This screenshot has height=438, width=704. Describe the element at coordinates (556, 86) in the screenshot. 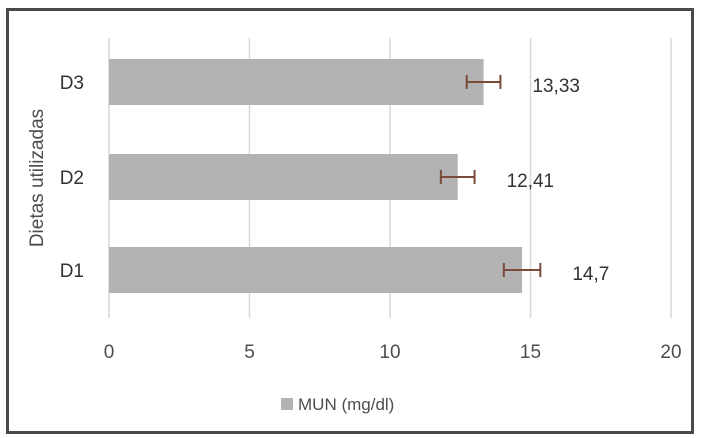

I see `data-label: 13,33` at that location.